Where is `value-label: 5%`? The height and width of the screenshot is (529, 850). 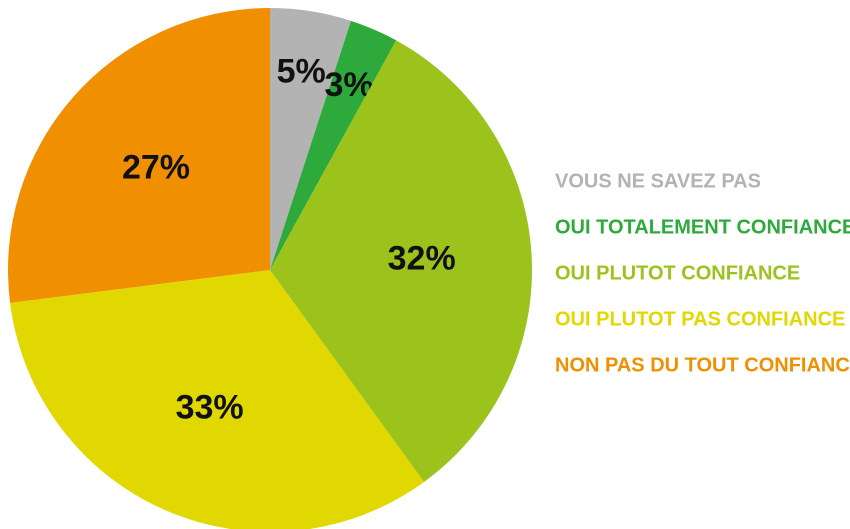 value-label: 5% is located at coordinates (301, 71).